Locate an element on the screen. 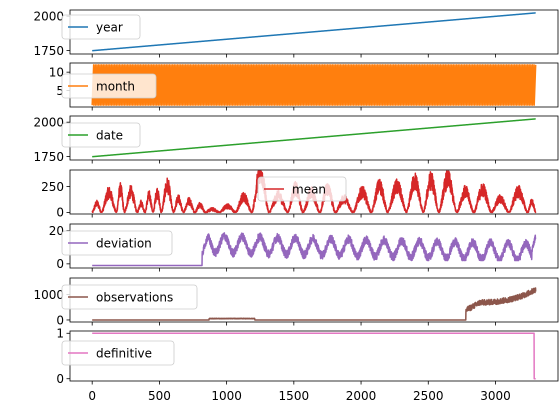 The height and width of the screenshot is (418, 560). legend-label: definitive is located at coordinates (124, 354).